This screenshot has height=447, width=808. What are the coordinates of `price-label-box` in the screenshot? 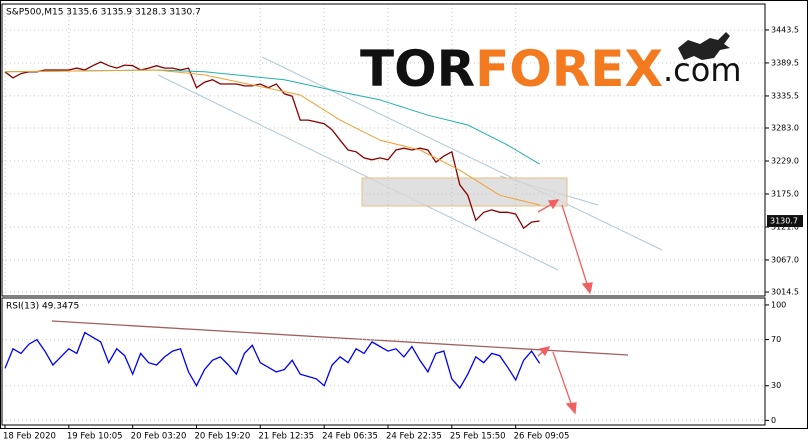 It's located at (785, 221).